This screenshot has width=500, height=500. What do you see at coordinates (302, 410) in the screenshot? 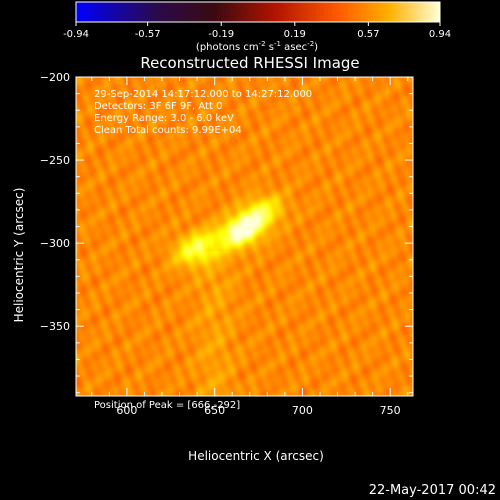
I see `x-tick-label: 700` at bounding box center [302, 410].